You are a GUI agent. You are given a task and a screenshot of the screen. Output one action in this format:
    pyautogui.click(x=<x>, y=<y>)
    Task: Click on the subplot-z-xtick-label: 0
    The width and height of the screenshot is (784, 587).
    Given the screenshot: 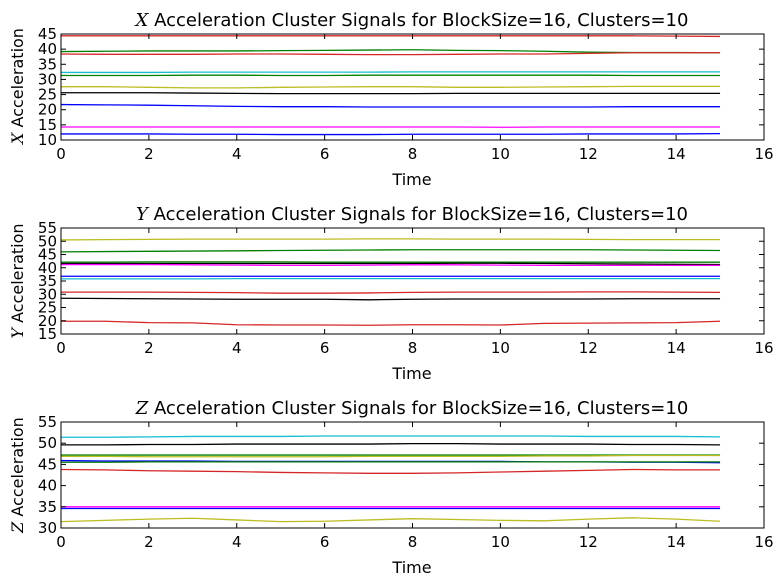 What is the action you would take?
    pyautogui.click(x=61, y=542)
    